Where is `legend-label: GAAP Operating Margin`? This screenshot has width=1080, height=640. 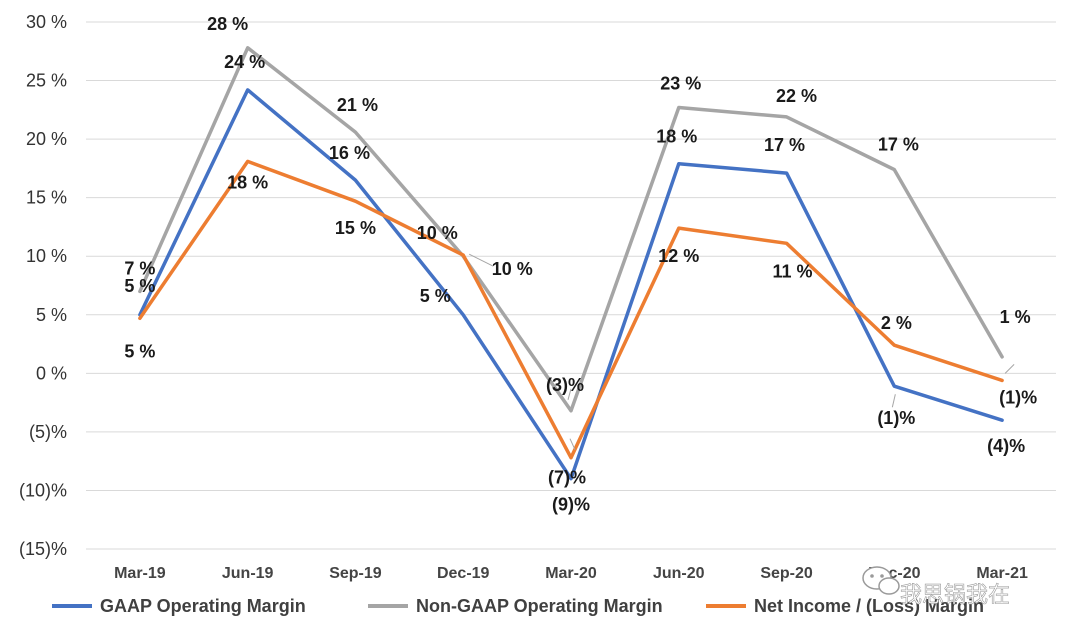
legend-label: GAAP Operating Margin is located at coordinates (203, 606).